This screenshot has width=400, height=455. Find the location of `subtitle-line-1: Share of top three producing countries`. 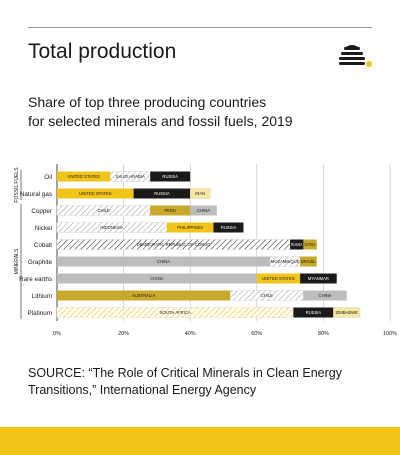

subtitle-line-1: Share of top three producing countries is located at coordinates (147, 102).